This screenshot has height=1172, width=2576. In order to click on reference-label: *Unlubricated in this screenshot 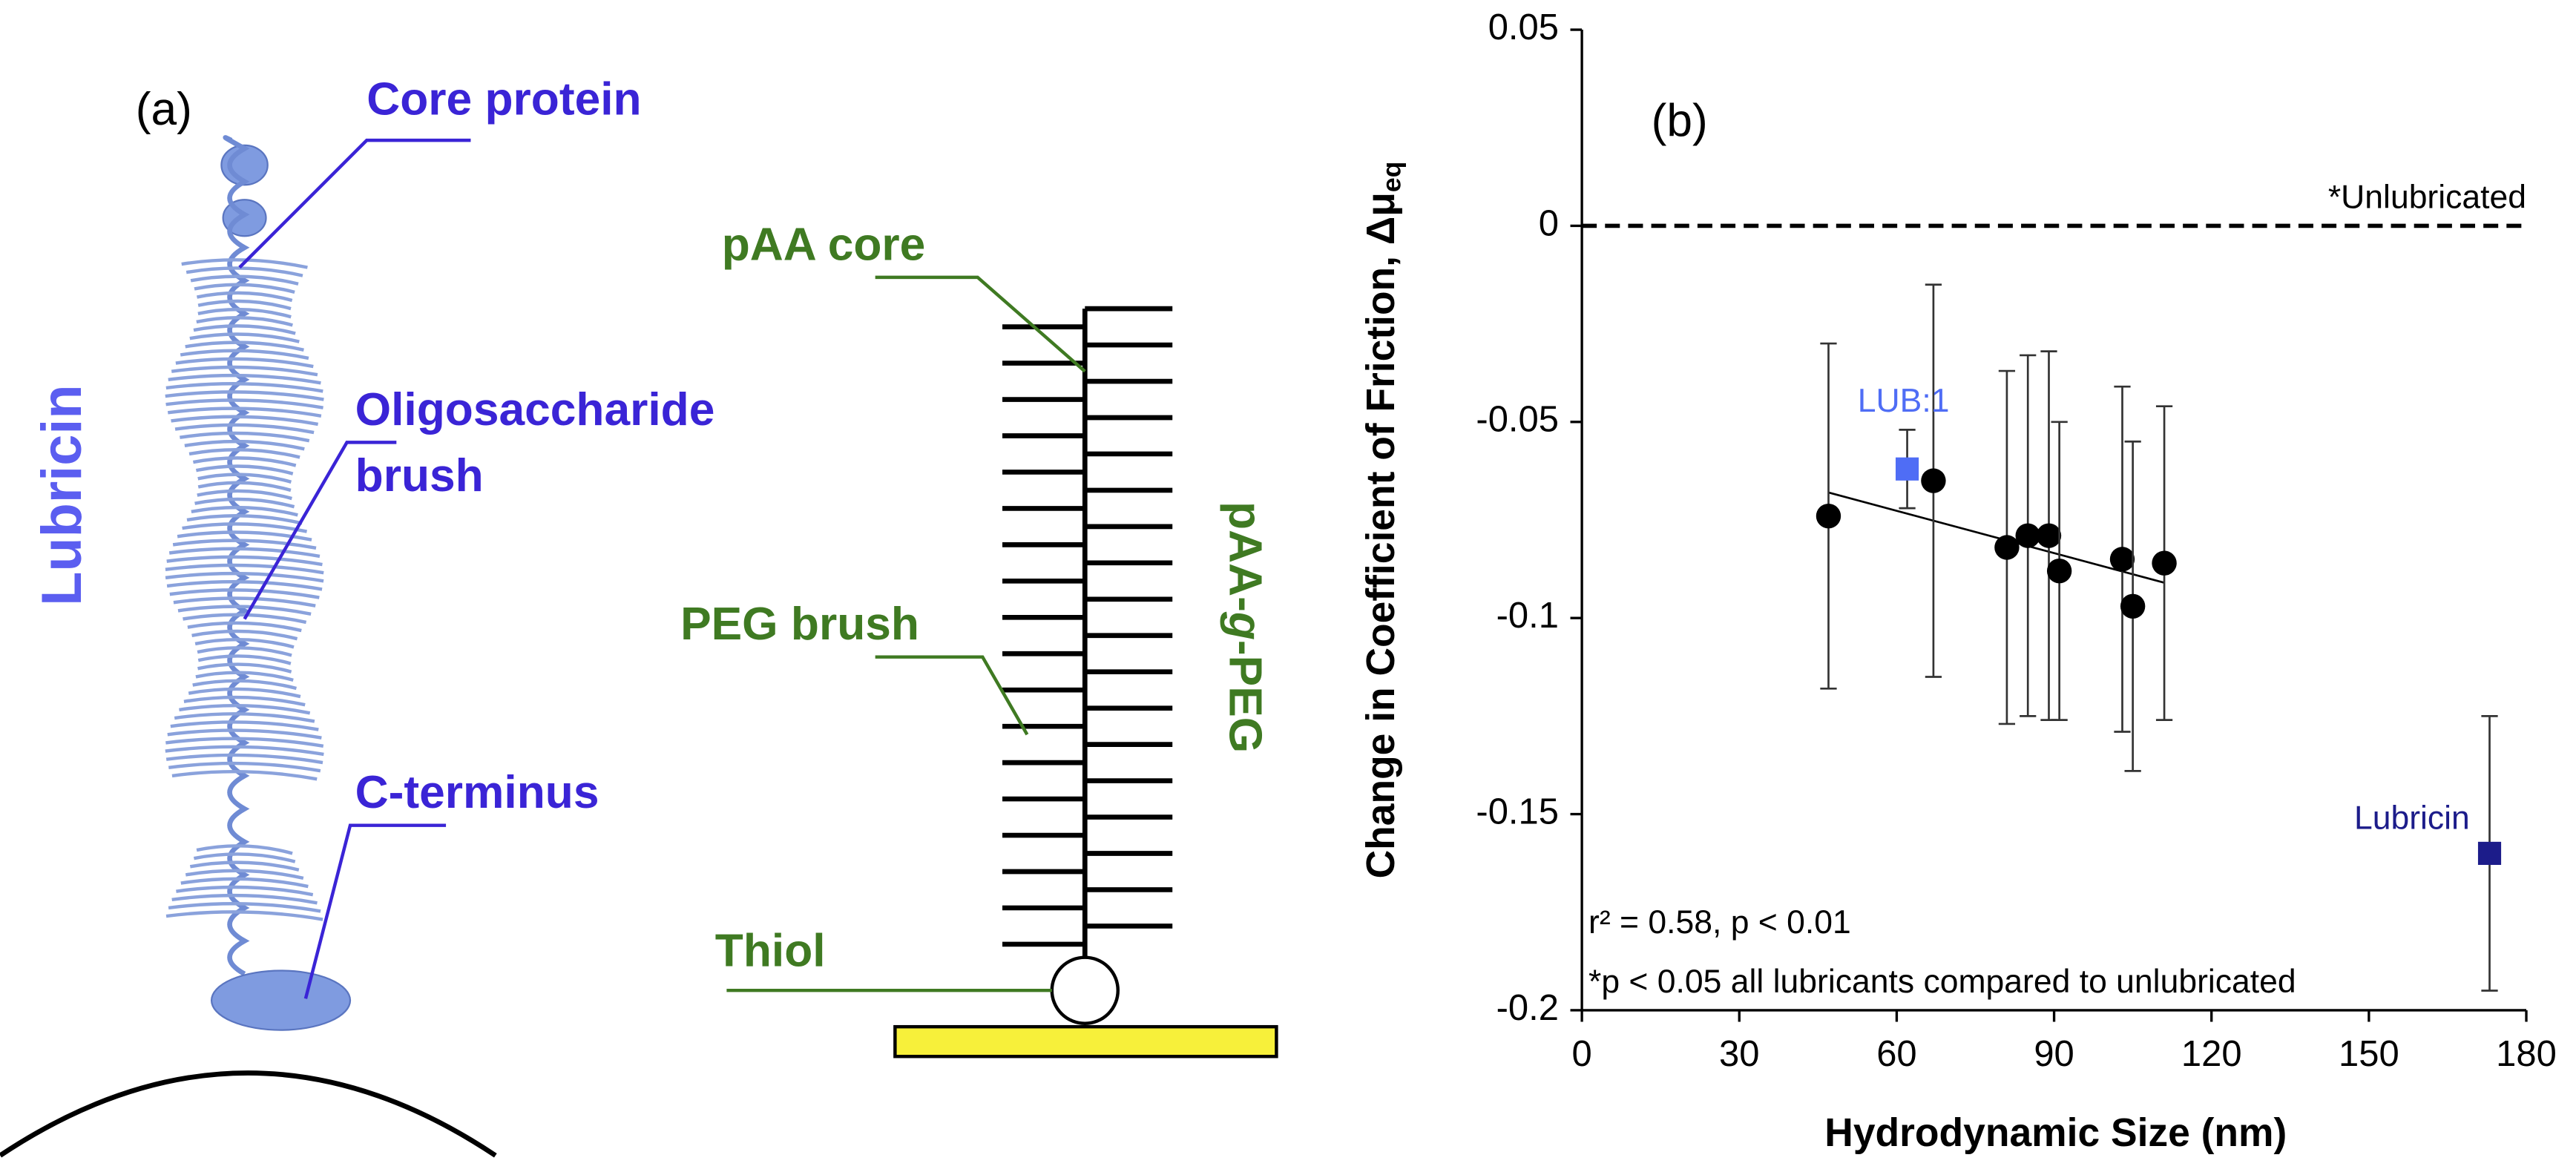, I will do `click(2427, 198)`.